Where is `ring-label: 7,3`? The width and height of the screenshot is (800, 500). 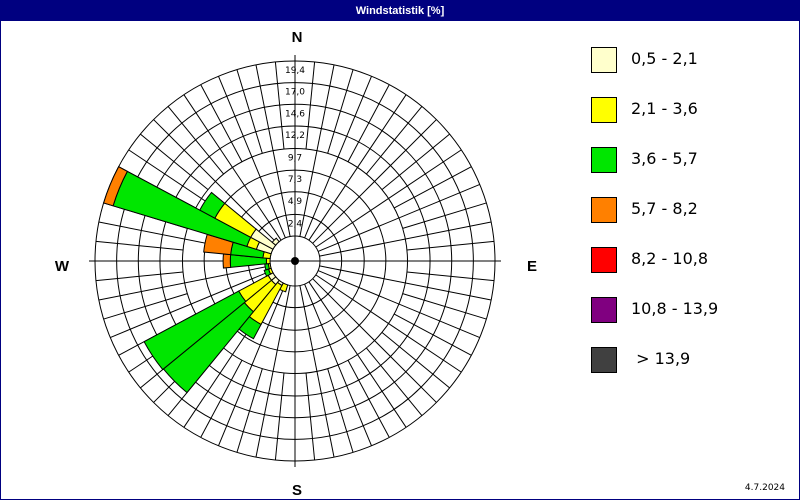 ring-label: 7,3 is located at coordinates (295, 180).